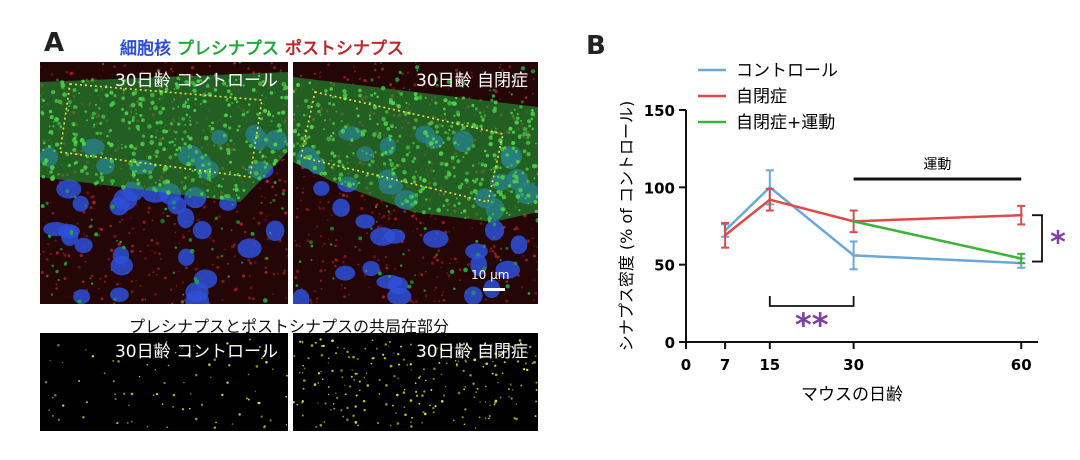  Describe the element at coordinates (787, 71) in the screenshot. I see `legend-label: コントロール` at that location.